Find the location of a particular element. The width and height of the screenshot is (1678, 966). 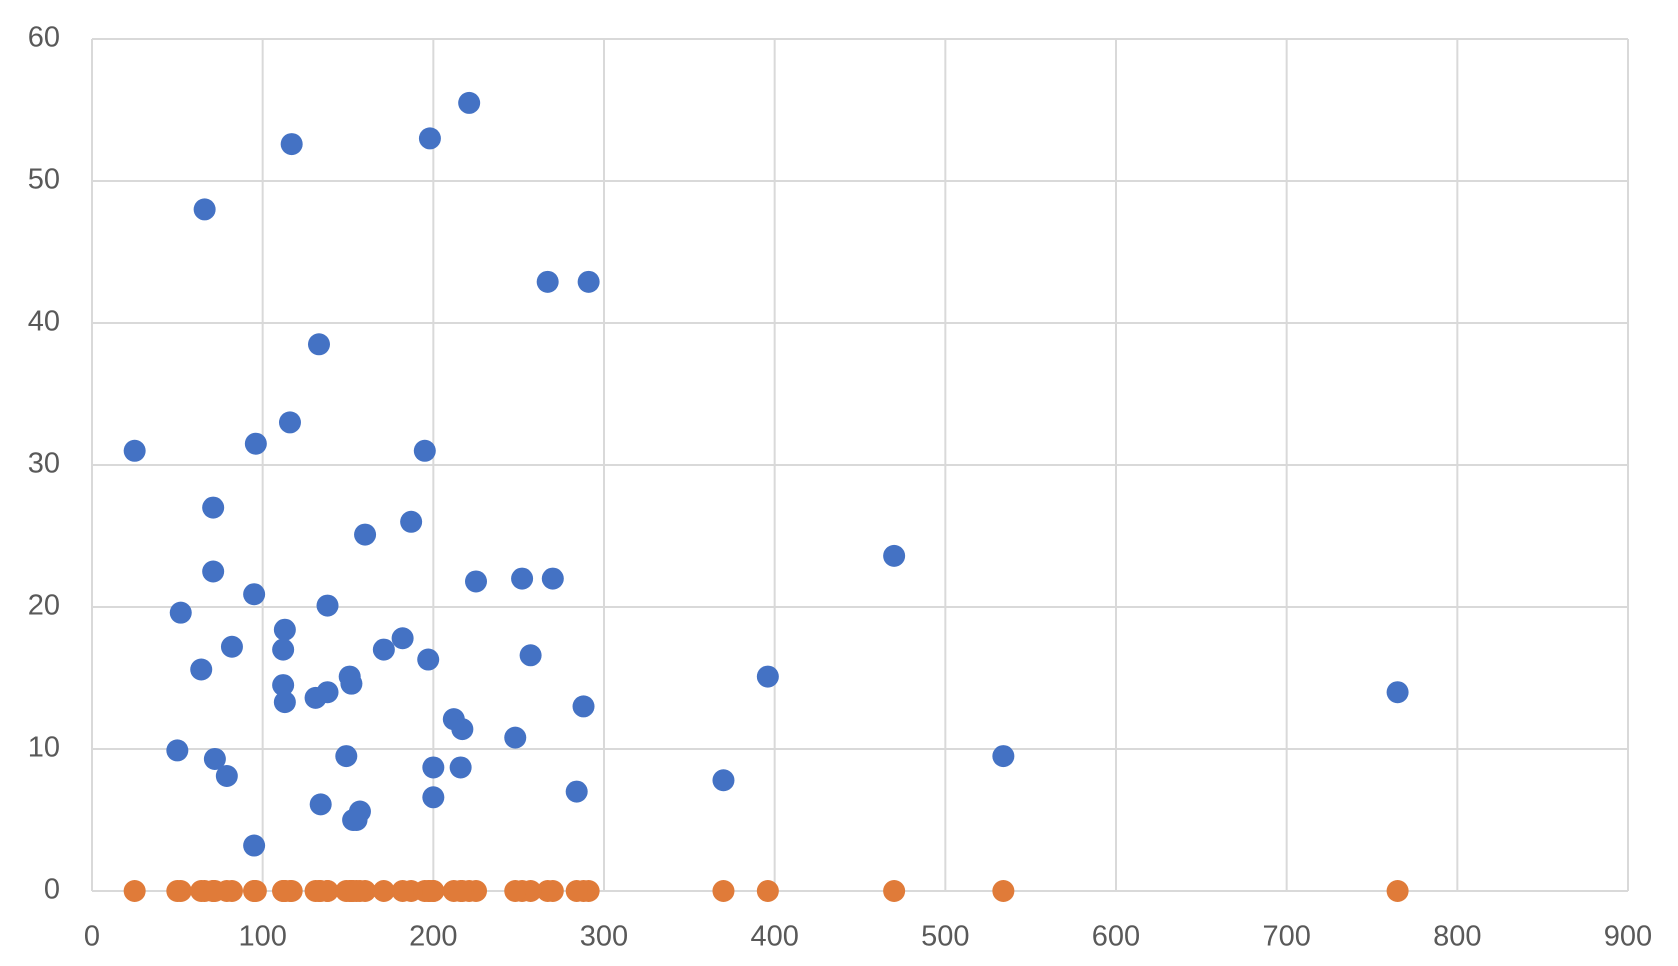

y-tick-label: 0 is located at coordinates (52, 890).